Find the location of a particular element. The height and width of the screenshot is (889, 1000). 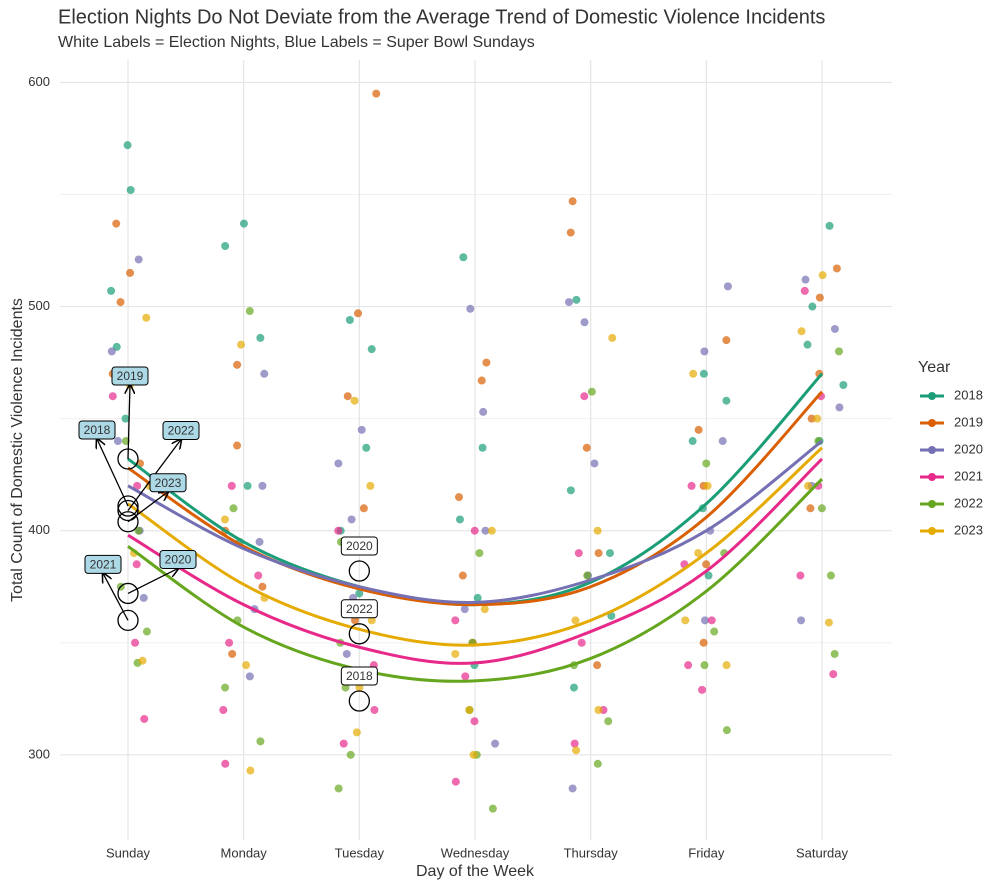

annotation-label: 2023 is located at coordinates (168, 483).